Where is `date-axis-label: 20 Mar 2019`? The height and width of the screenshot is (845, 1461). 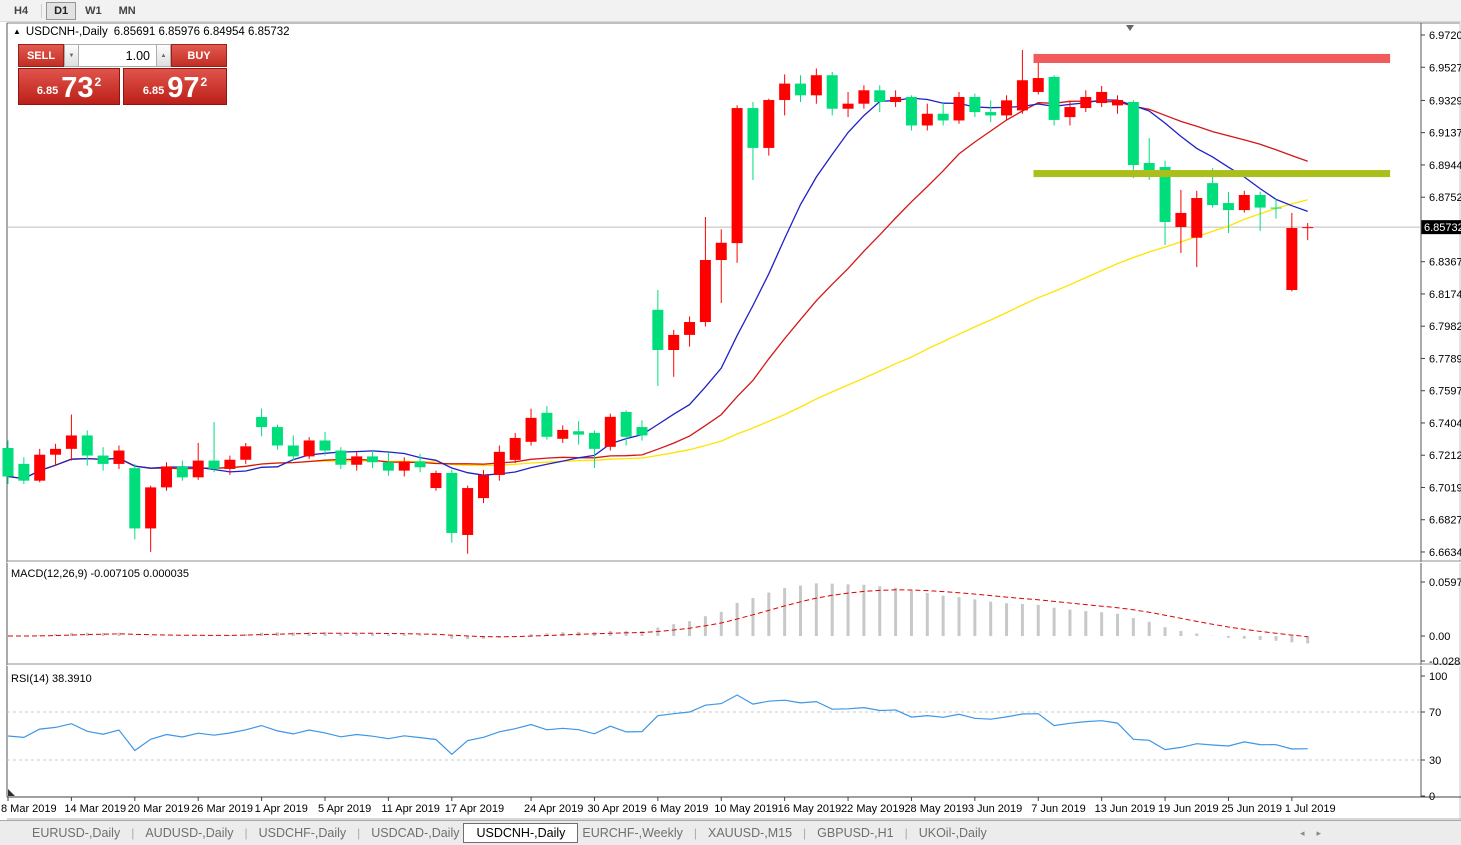 date-axis-label: 20 Mar 2019 is located at coordinates (159, 809).